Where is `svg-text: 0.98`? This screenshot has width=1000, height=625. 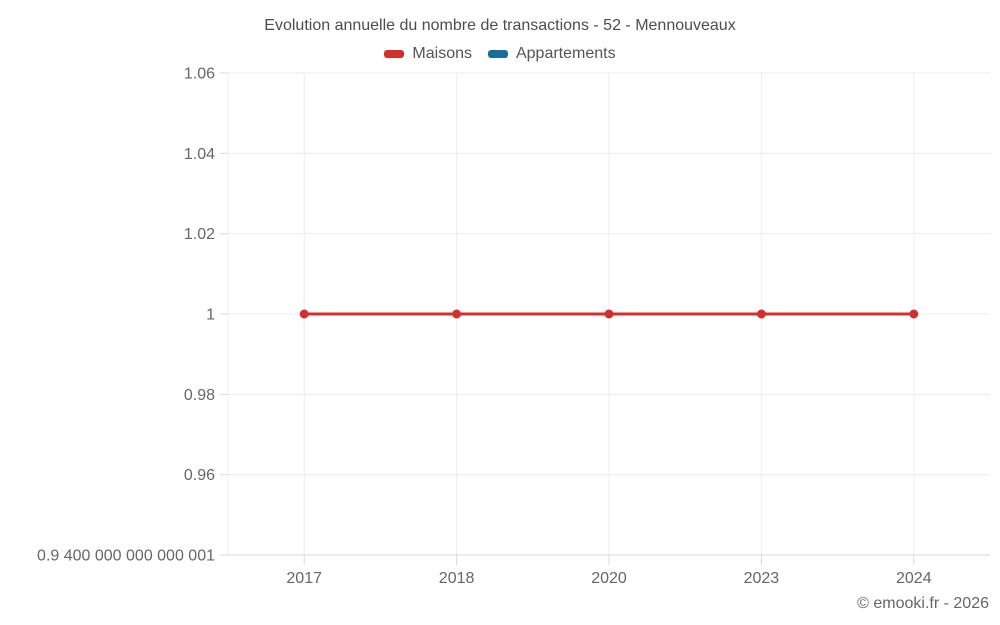 svg-text: 0.98 is located at coordinates (199, 395).